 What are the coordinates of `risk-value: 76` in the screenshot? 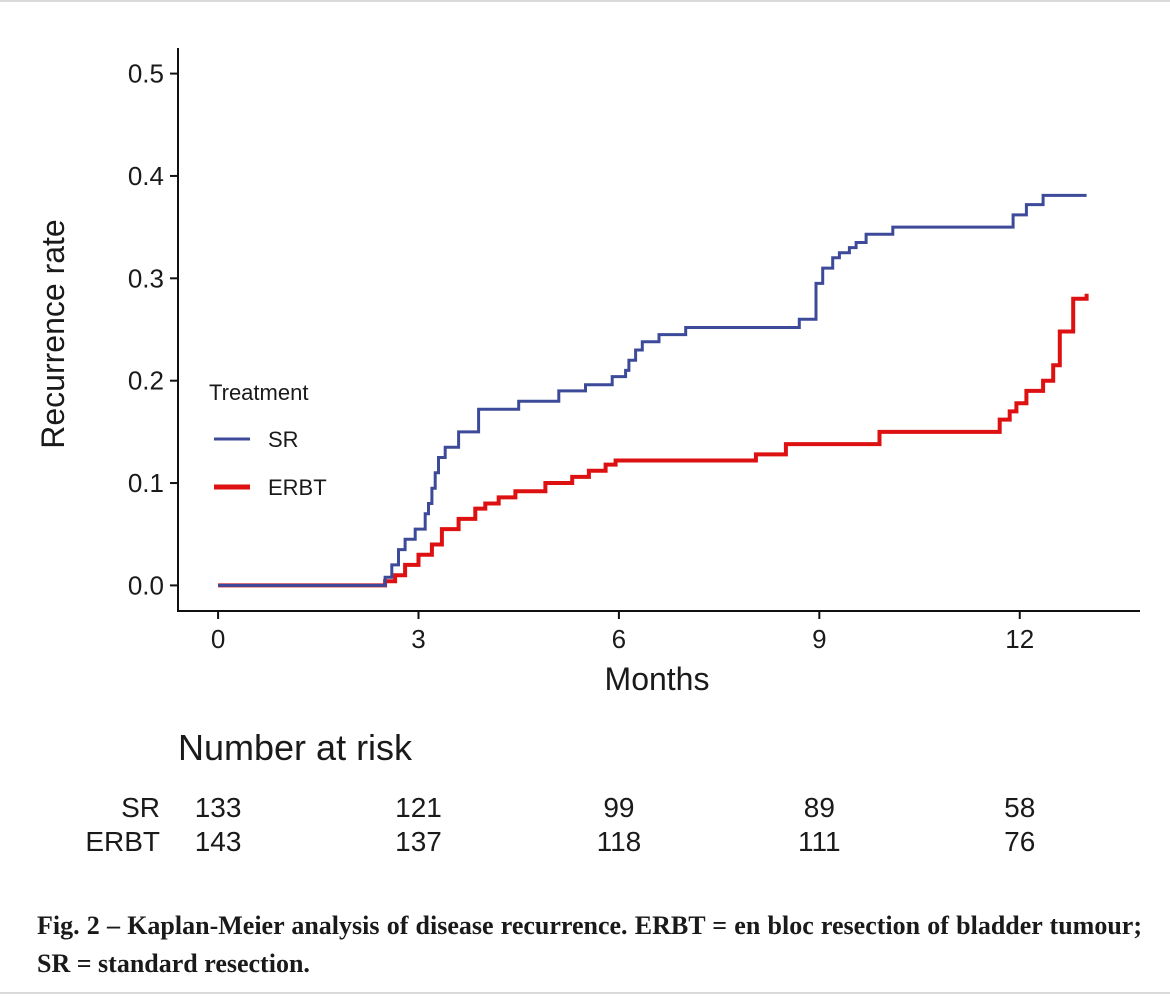 It's located at (1019, 841).